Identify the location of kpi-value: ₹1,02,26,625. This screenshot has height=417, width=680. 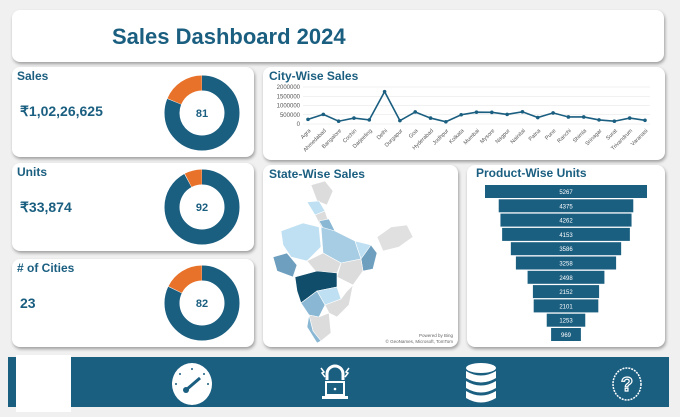
(61, 111).